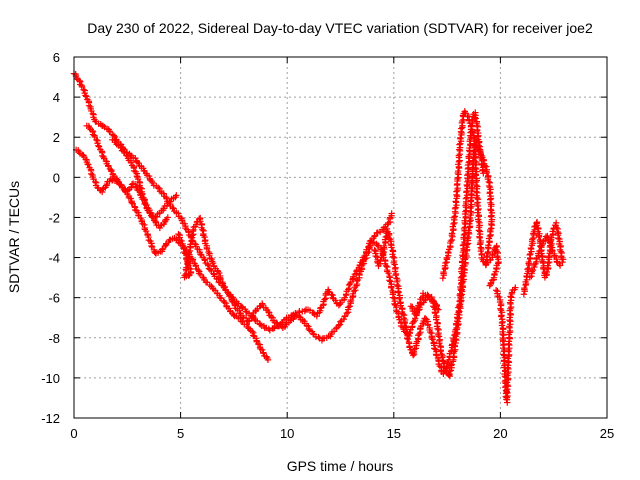 The image size is (640, 480). Describe the element at coordinates (54, 258) in the screenshot. I see `y-tick-label: -4` at that location.